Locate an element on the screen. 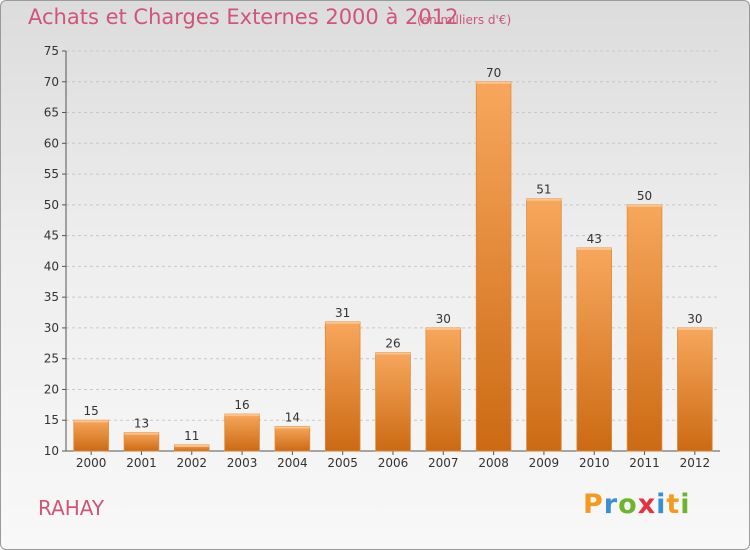 This screenshot has height=550, width=750. logo-letter: r is located at coordinates (611, 504).